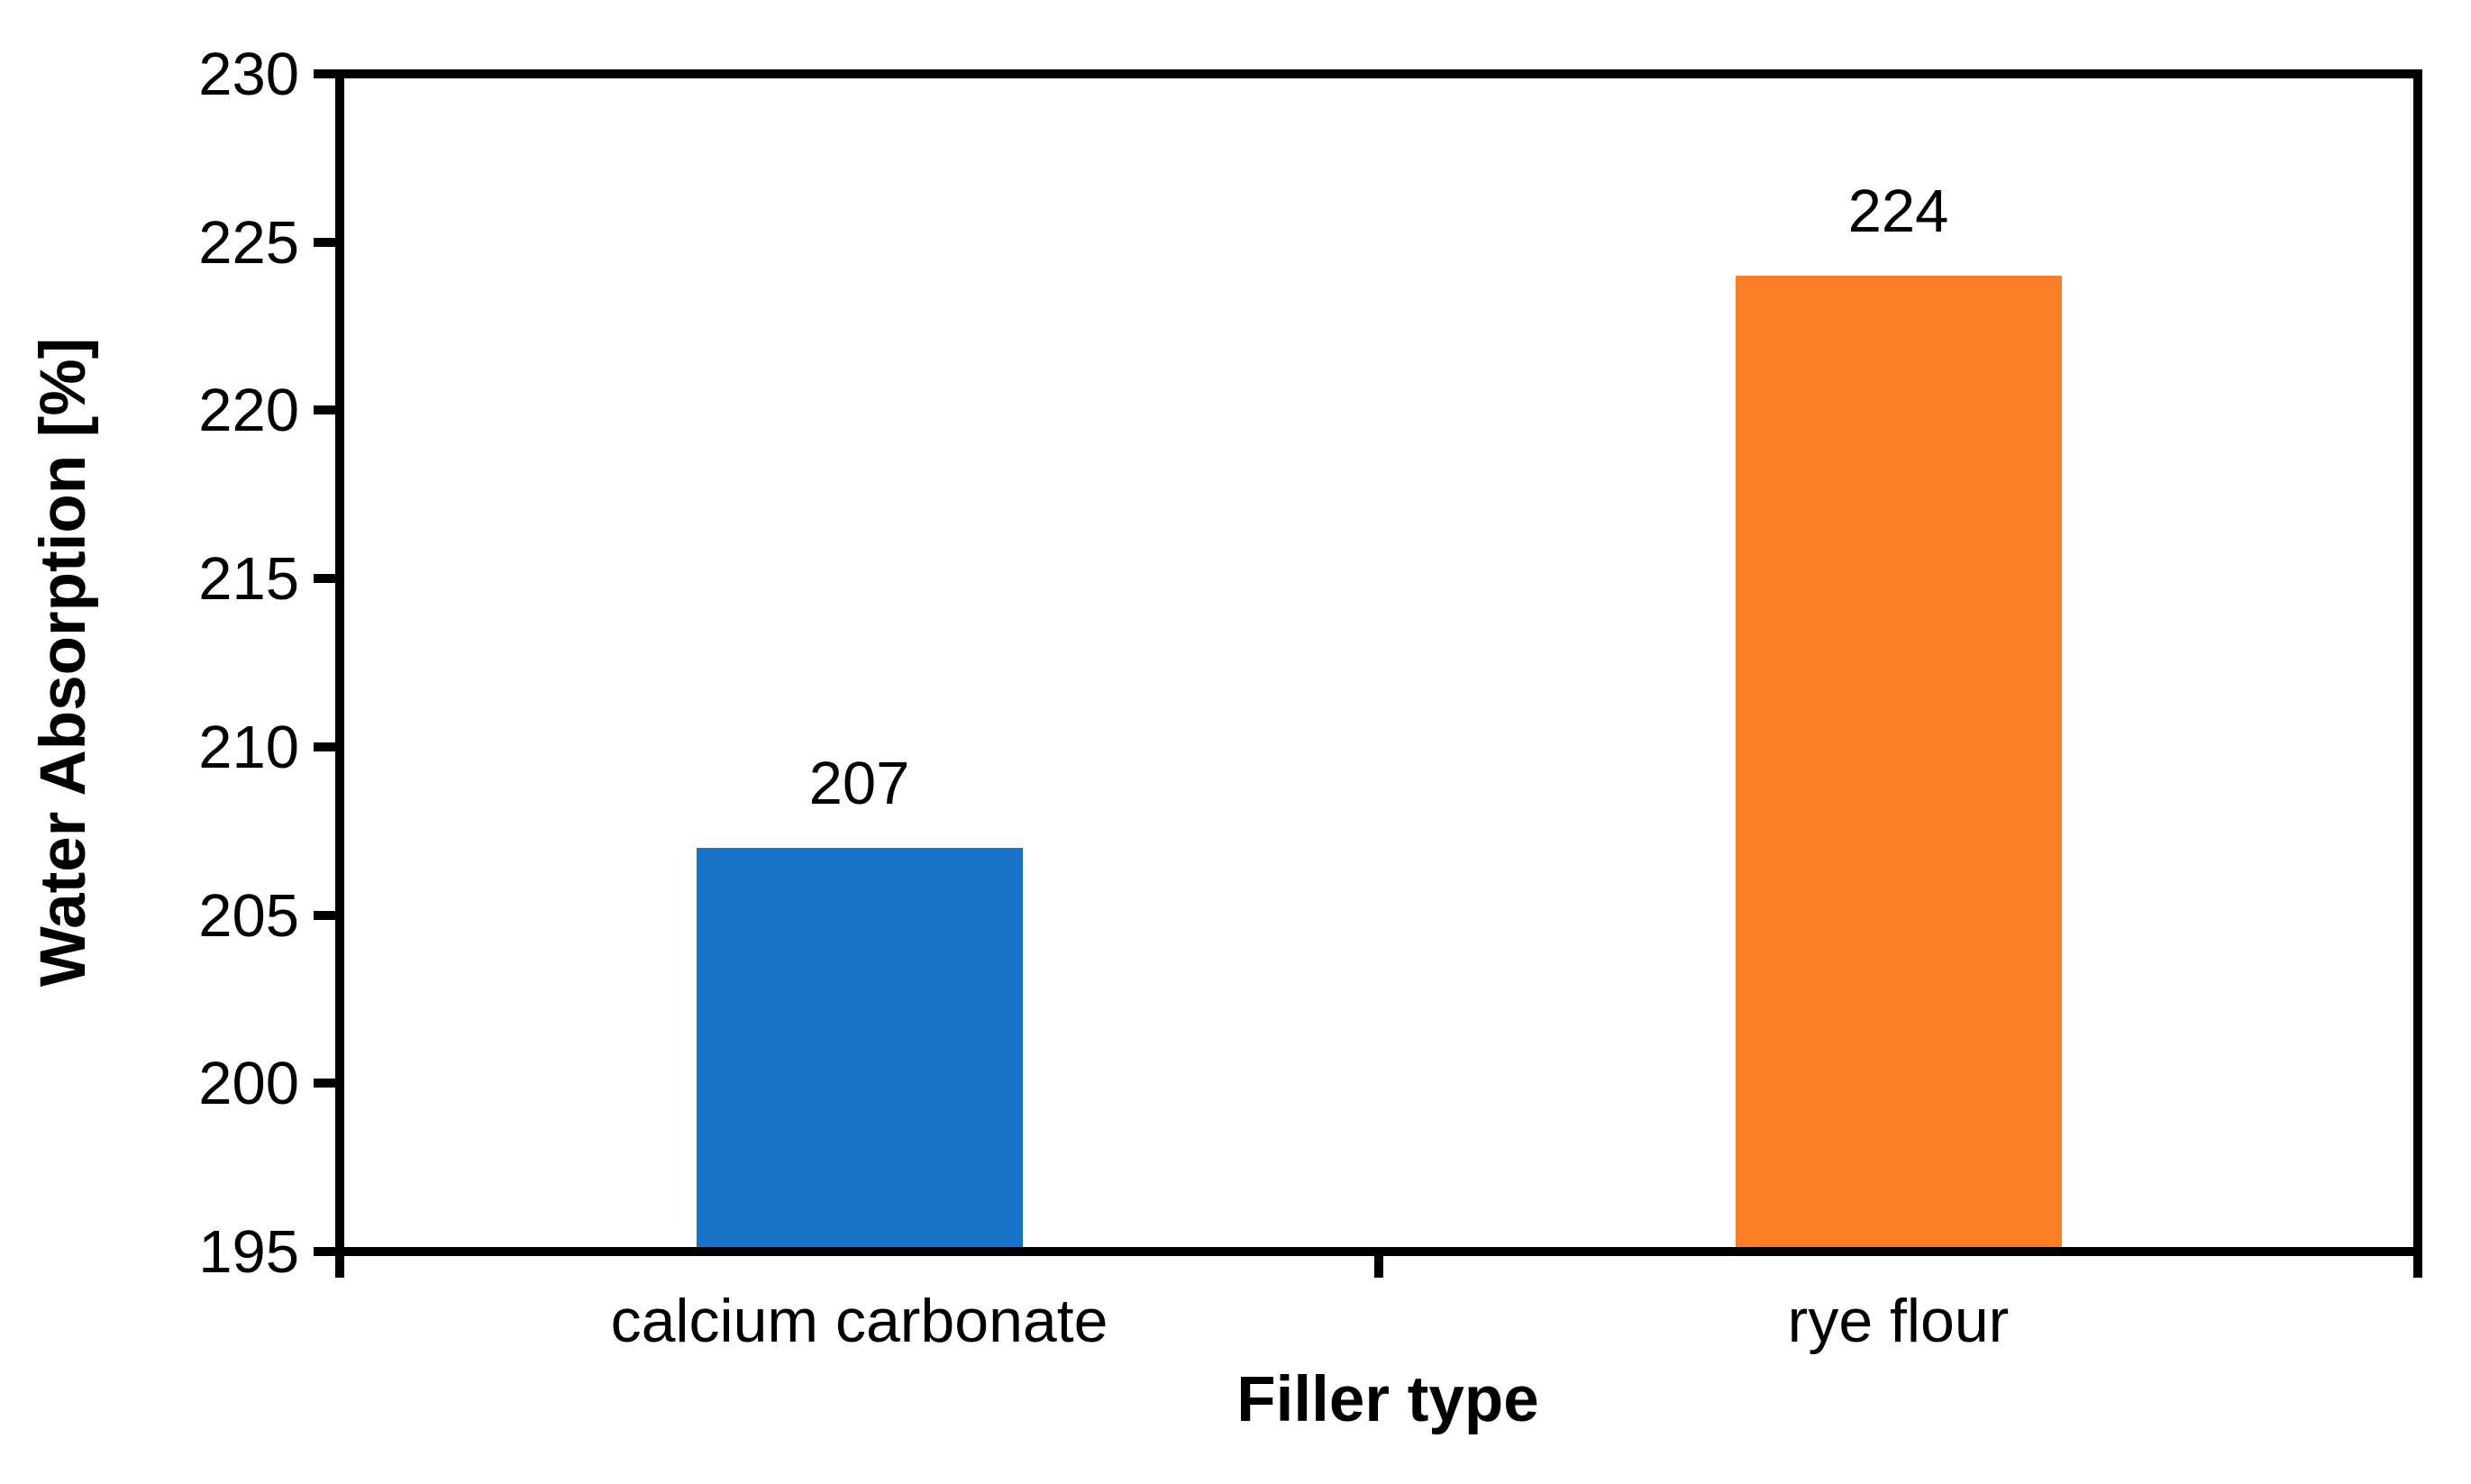  Describe the element at coordinates (63, 662) in the screenshot. I see `y-axis-title: Water Absorption [%]` at that location.